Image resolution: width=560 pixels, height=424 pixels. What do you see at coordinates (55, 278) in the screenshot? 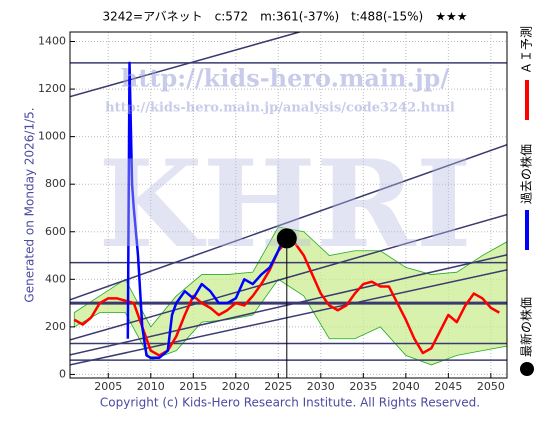
I see `y-tick-label: 400` at bounding box center [55, 278].